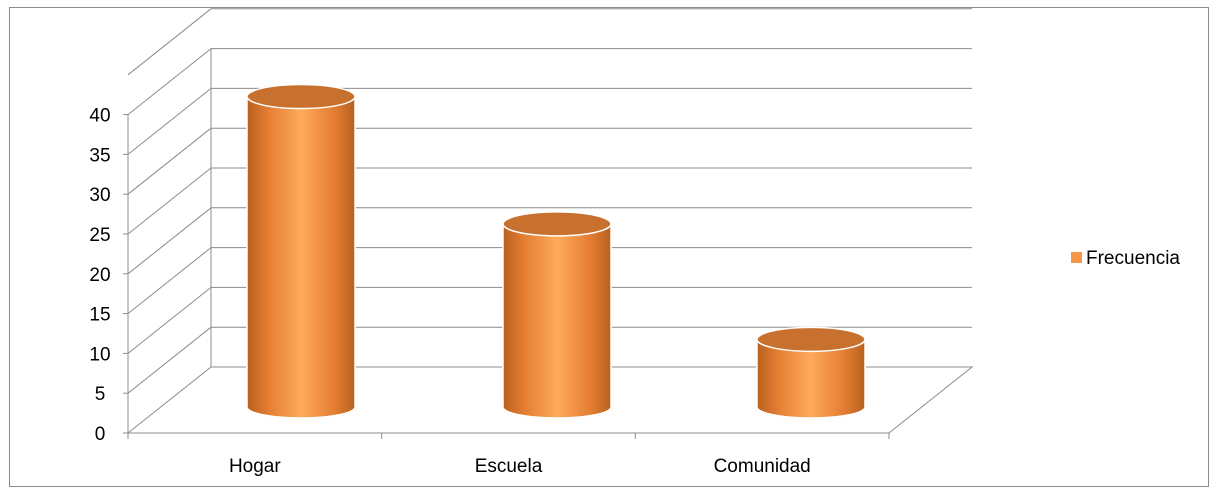 The height and width of the screenshot is (495, 1222). I want to click on y-axis: 0 5 10 15 20 25 30 35 40, so click(108, 275).